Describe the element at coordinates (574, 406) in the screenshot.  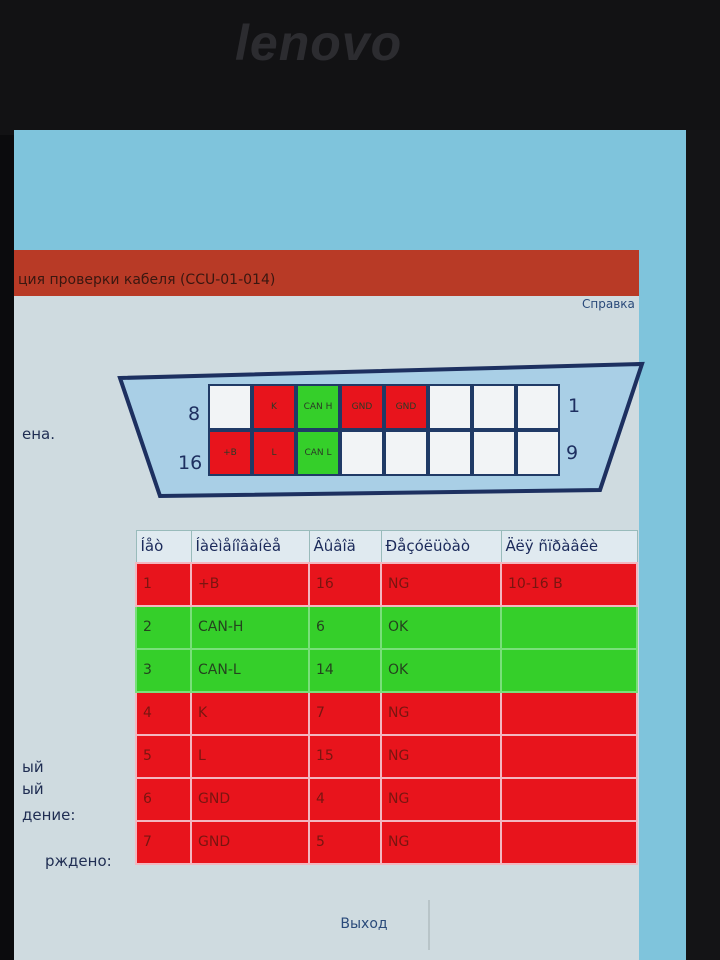
I see `pin-number-label: 1` at that location.